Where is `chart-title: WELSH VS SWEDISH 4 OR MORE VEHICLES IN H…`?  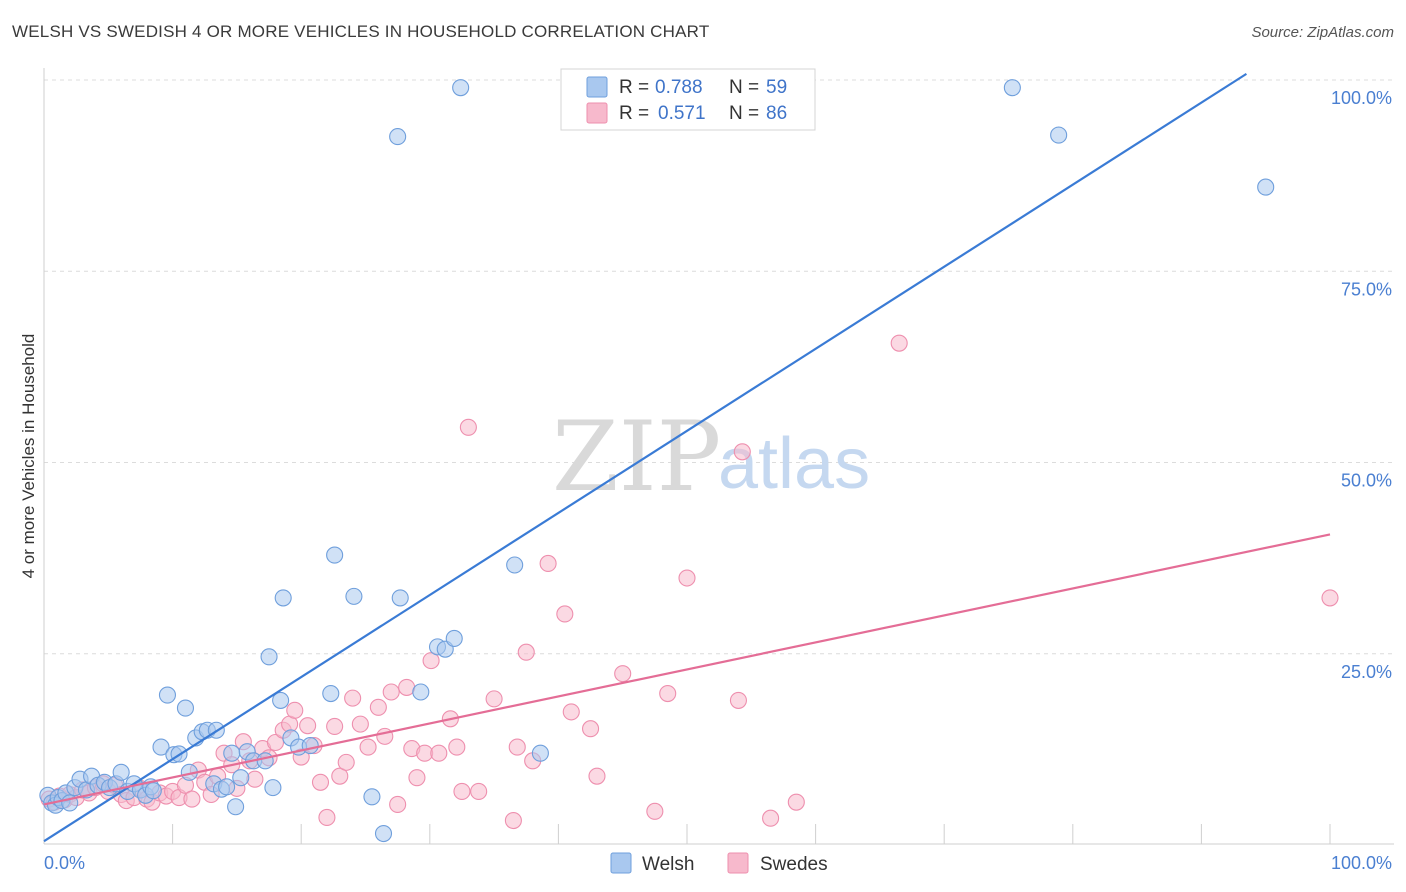 chart-title: WELSH VS SWEDISH 4 OR MORE VEHICLES IN H… is located at coordinates (361, 31).